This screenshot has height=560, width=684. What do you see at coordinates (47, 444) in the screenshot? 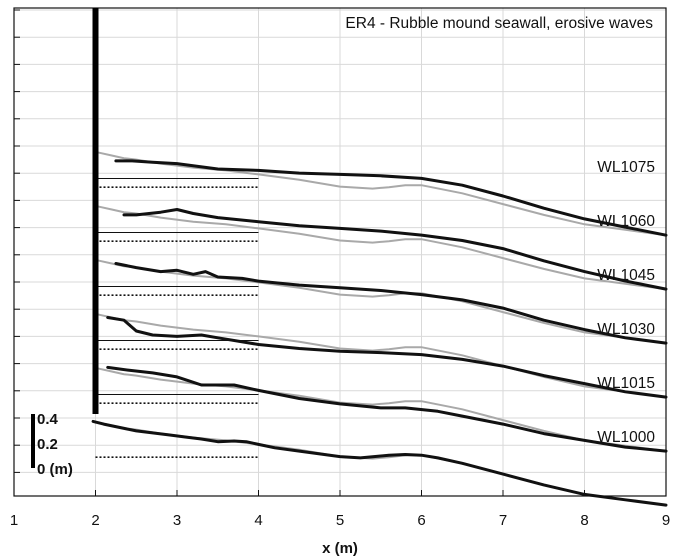
I see `scale-label-mid: 0.2` at bounding box center [47, 444].